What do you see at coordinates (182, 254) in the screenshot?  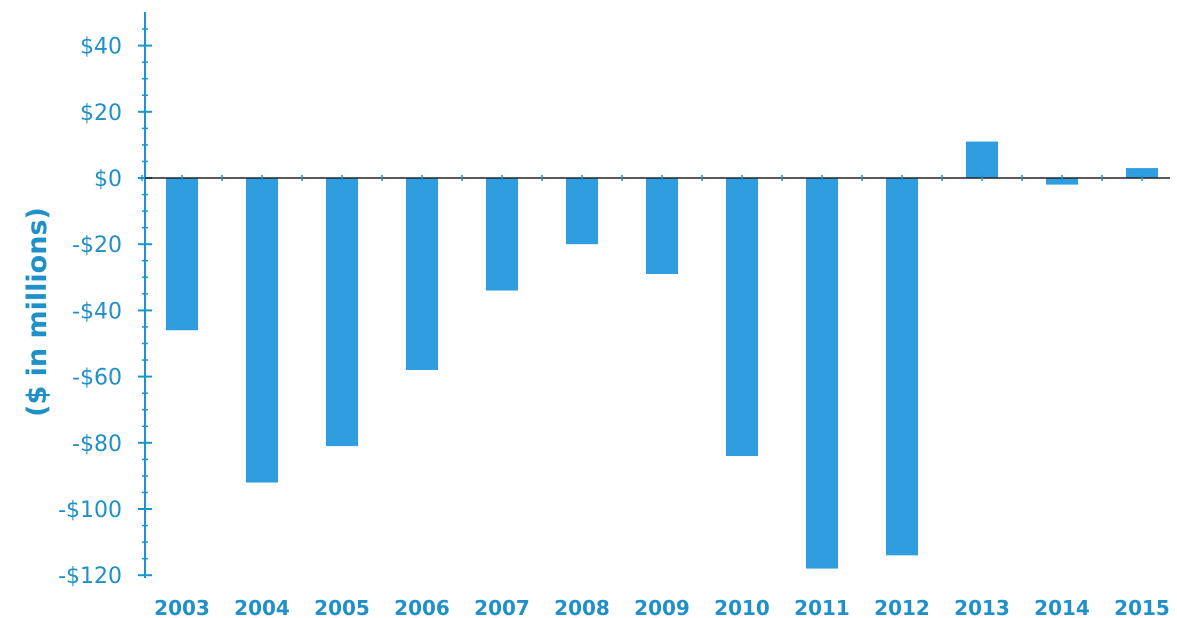 I see `bar-2003` at bounding box center [182, 254].